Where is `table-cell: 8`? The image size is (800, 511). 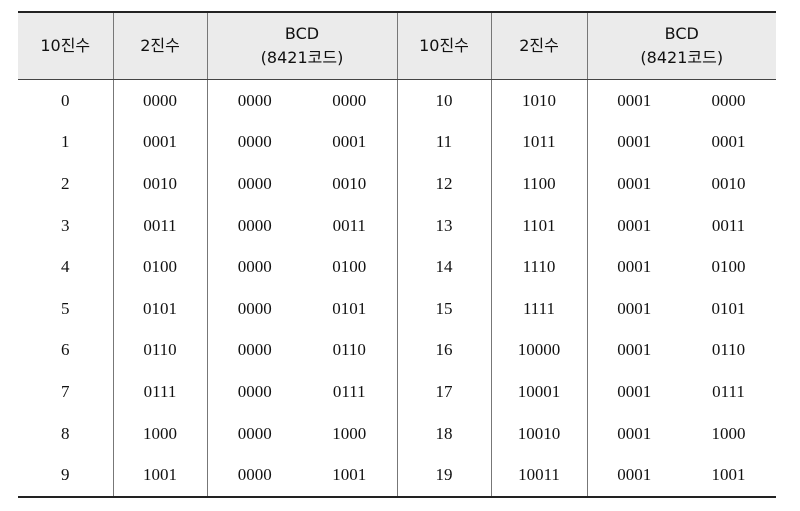 table-cell: 8 is located at coordinates (65, 433).